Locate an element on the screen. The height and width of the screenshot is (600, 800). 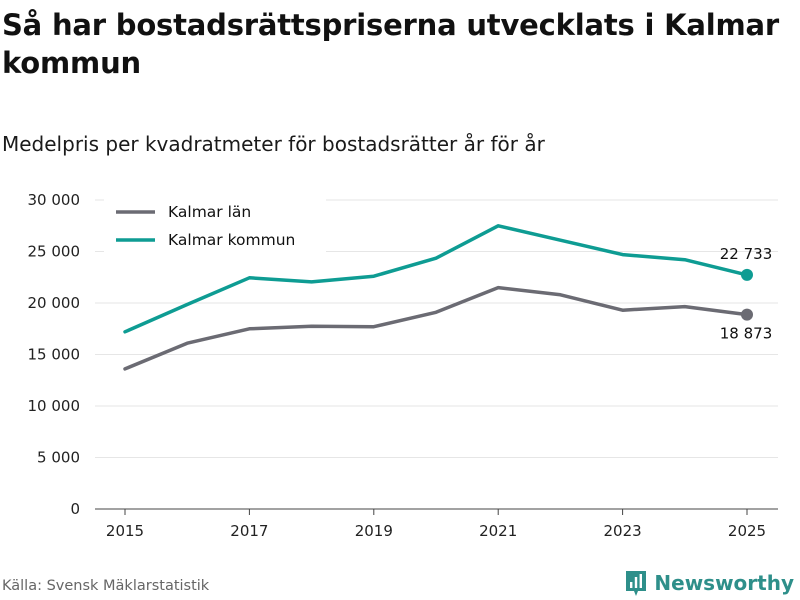
y-tick-label: 15 000 is located at coordinates (54, 355).